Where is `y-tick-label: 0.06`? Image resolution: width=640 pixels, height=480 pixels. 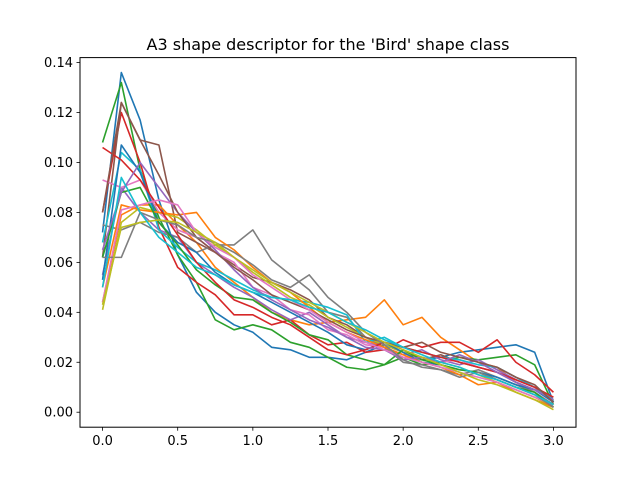
y-tick-label: 0.06 is located at coordinates (58, 263).